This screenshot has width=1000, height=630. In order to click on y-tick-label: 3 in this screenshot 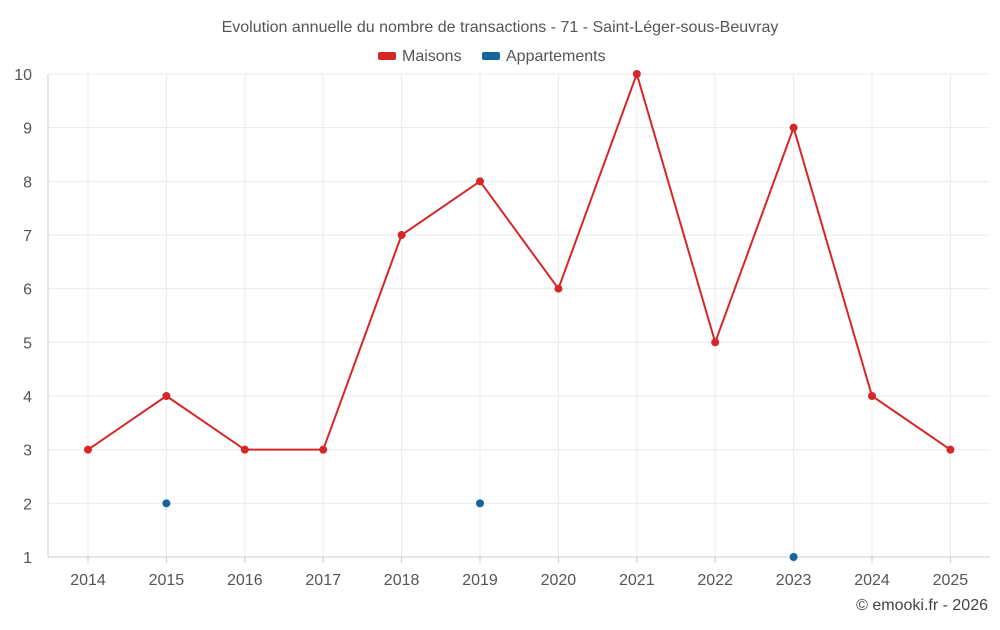, I will do `click(27, 451)`.